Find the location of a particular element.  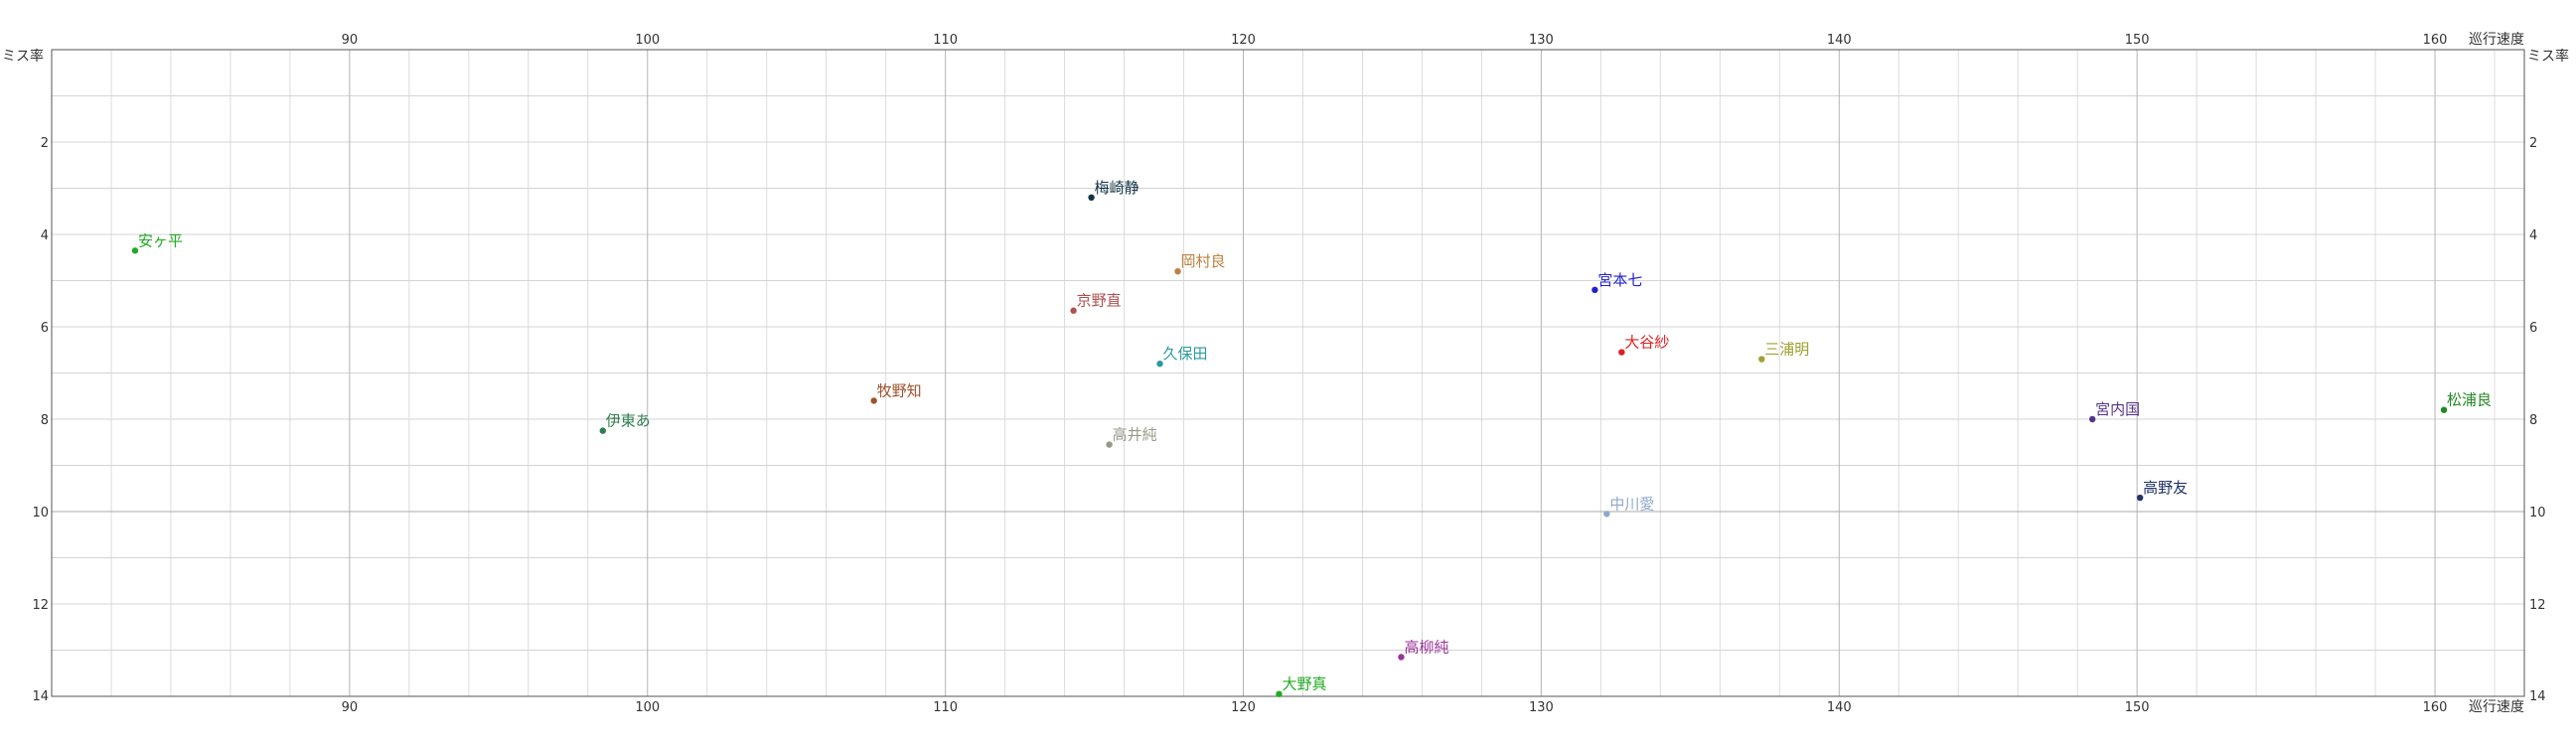

y-tick-label-left: 2 is located at coordinates (45, 143).